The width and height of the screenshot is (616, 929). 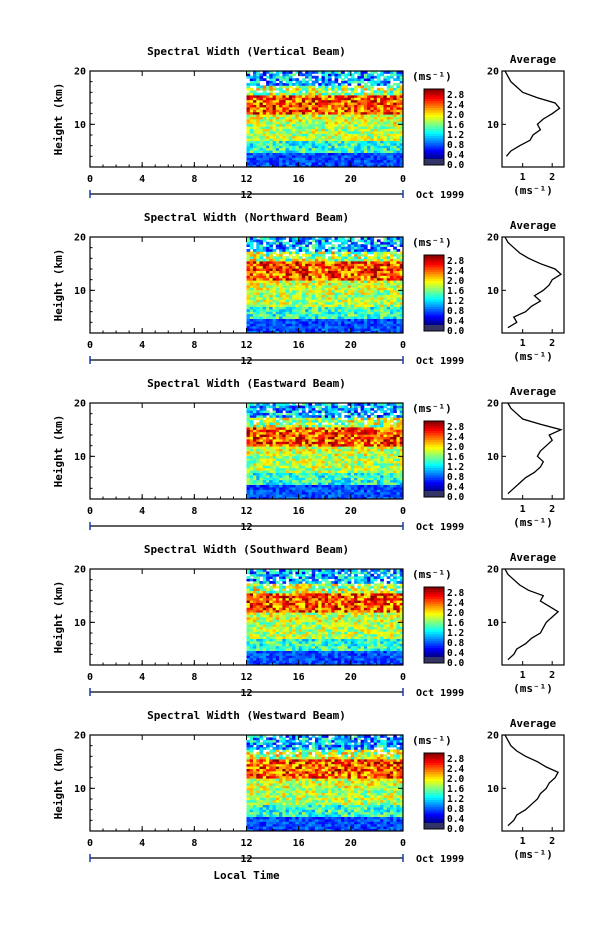 What do you see at coordinates (552, 177) in the screenshot?
I see `average-x-tick-label: 2` at bounding box center [552, 177].